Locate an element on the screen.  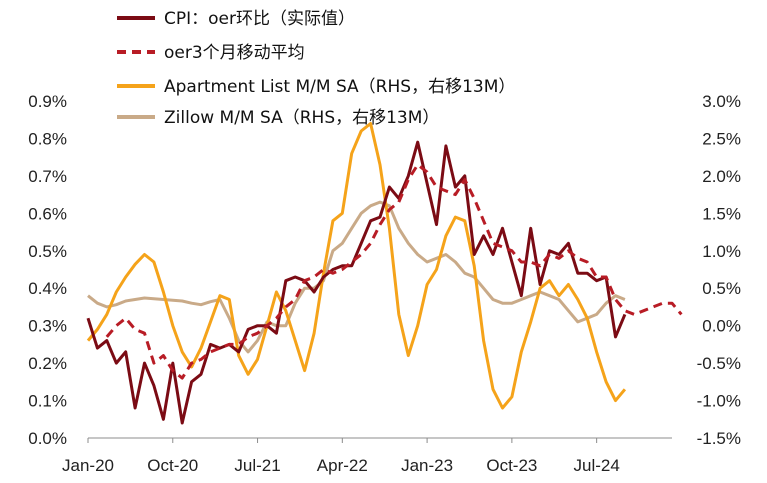
left-axis-tick-label: 0.5% is located at coordinates (47, 251).